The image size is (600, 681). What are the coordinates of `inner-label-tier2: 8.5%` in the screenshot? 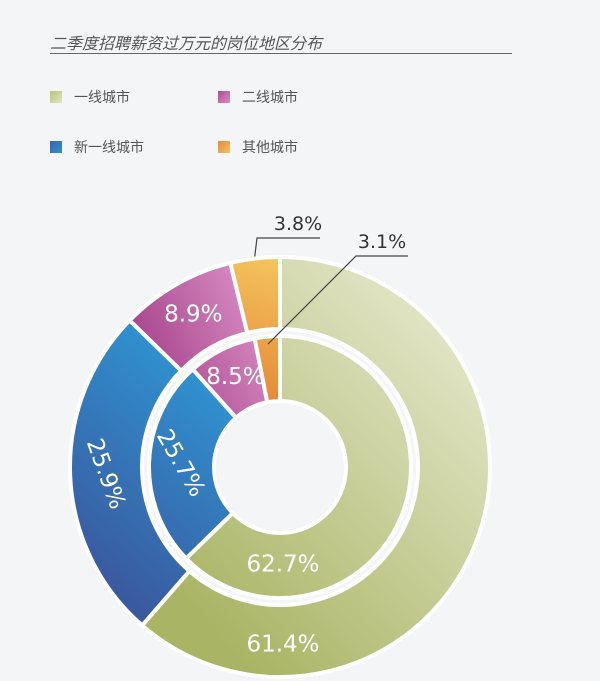 It's located at (235, 377).